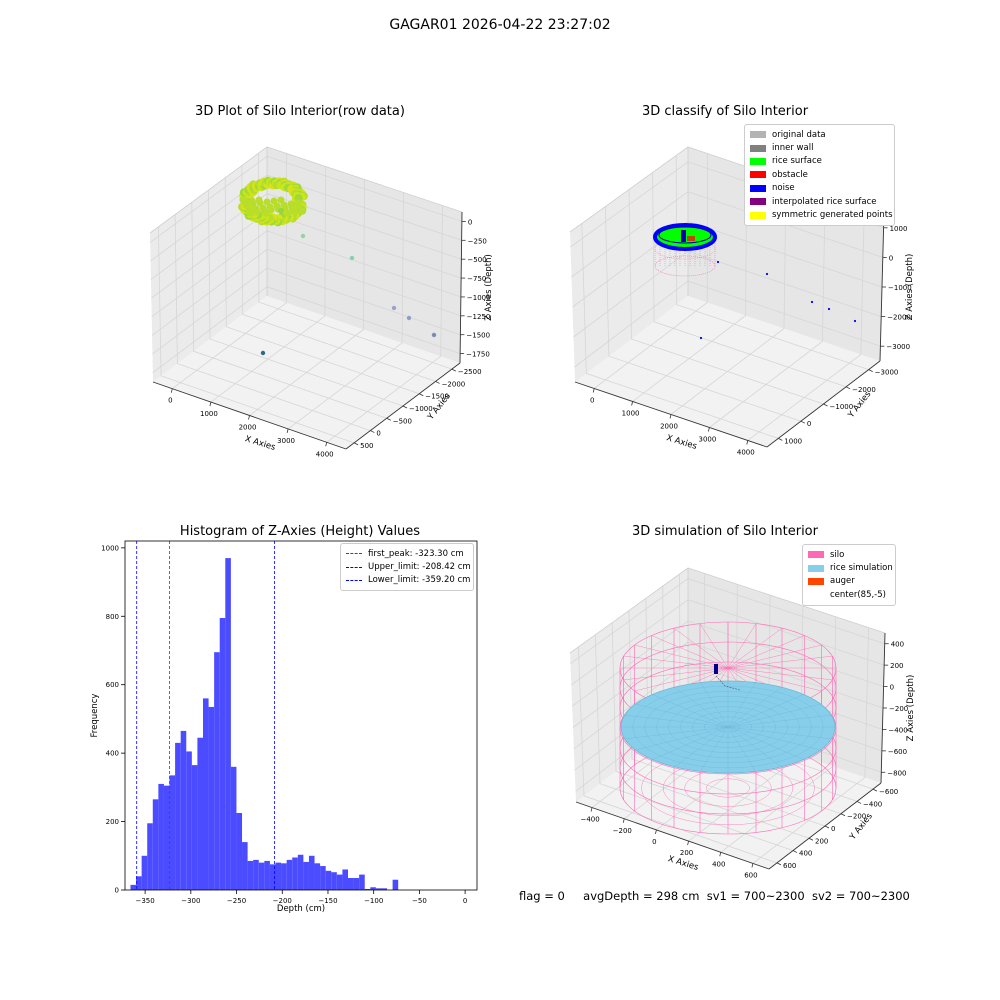 The width and height of the screenshot is (1000, 1000). What do you see at coordinates (842, 581) in the screenshot?
I see `legend-label: auger` at bounding box center [842, 581].